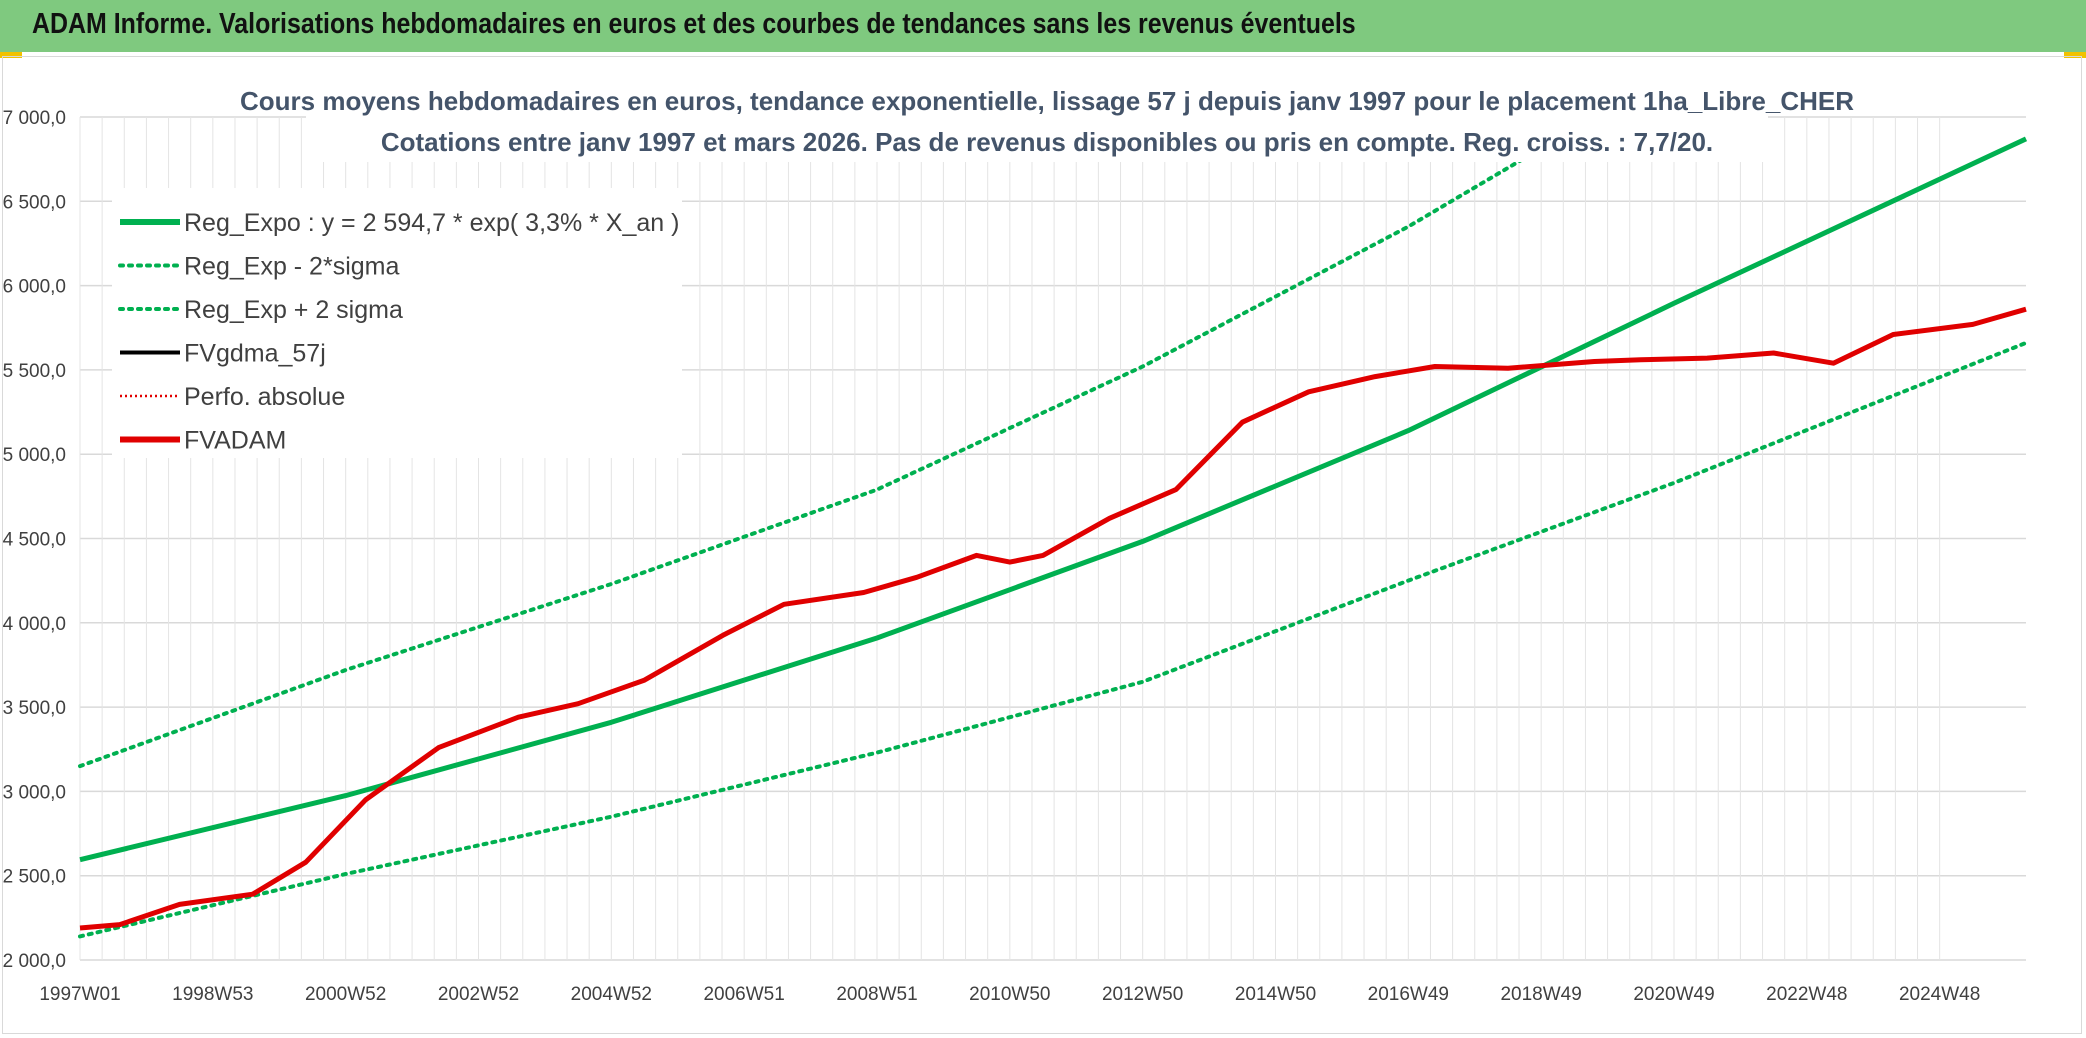  I want to click on x-tick-label: 2010W50, so click(1009, 994).